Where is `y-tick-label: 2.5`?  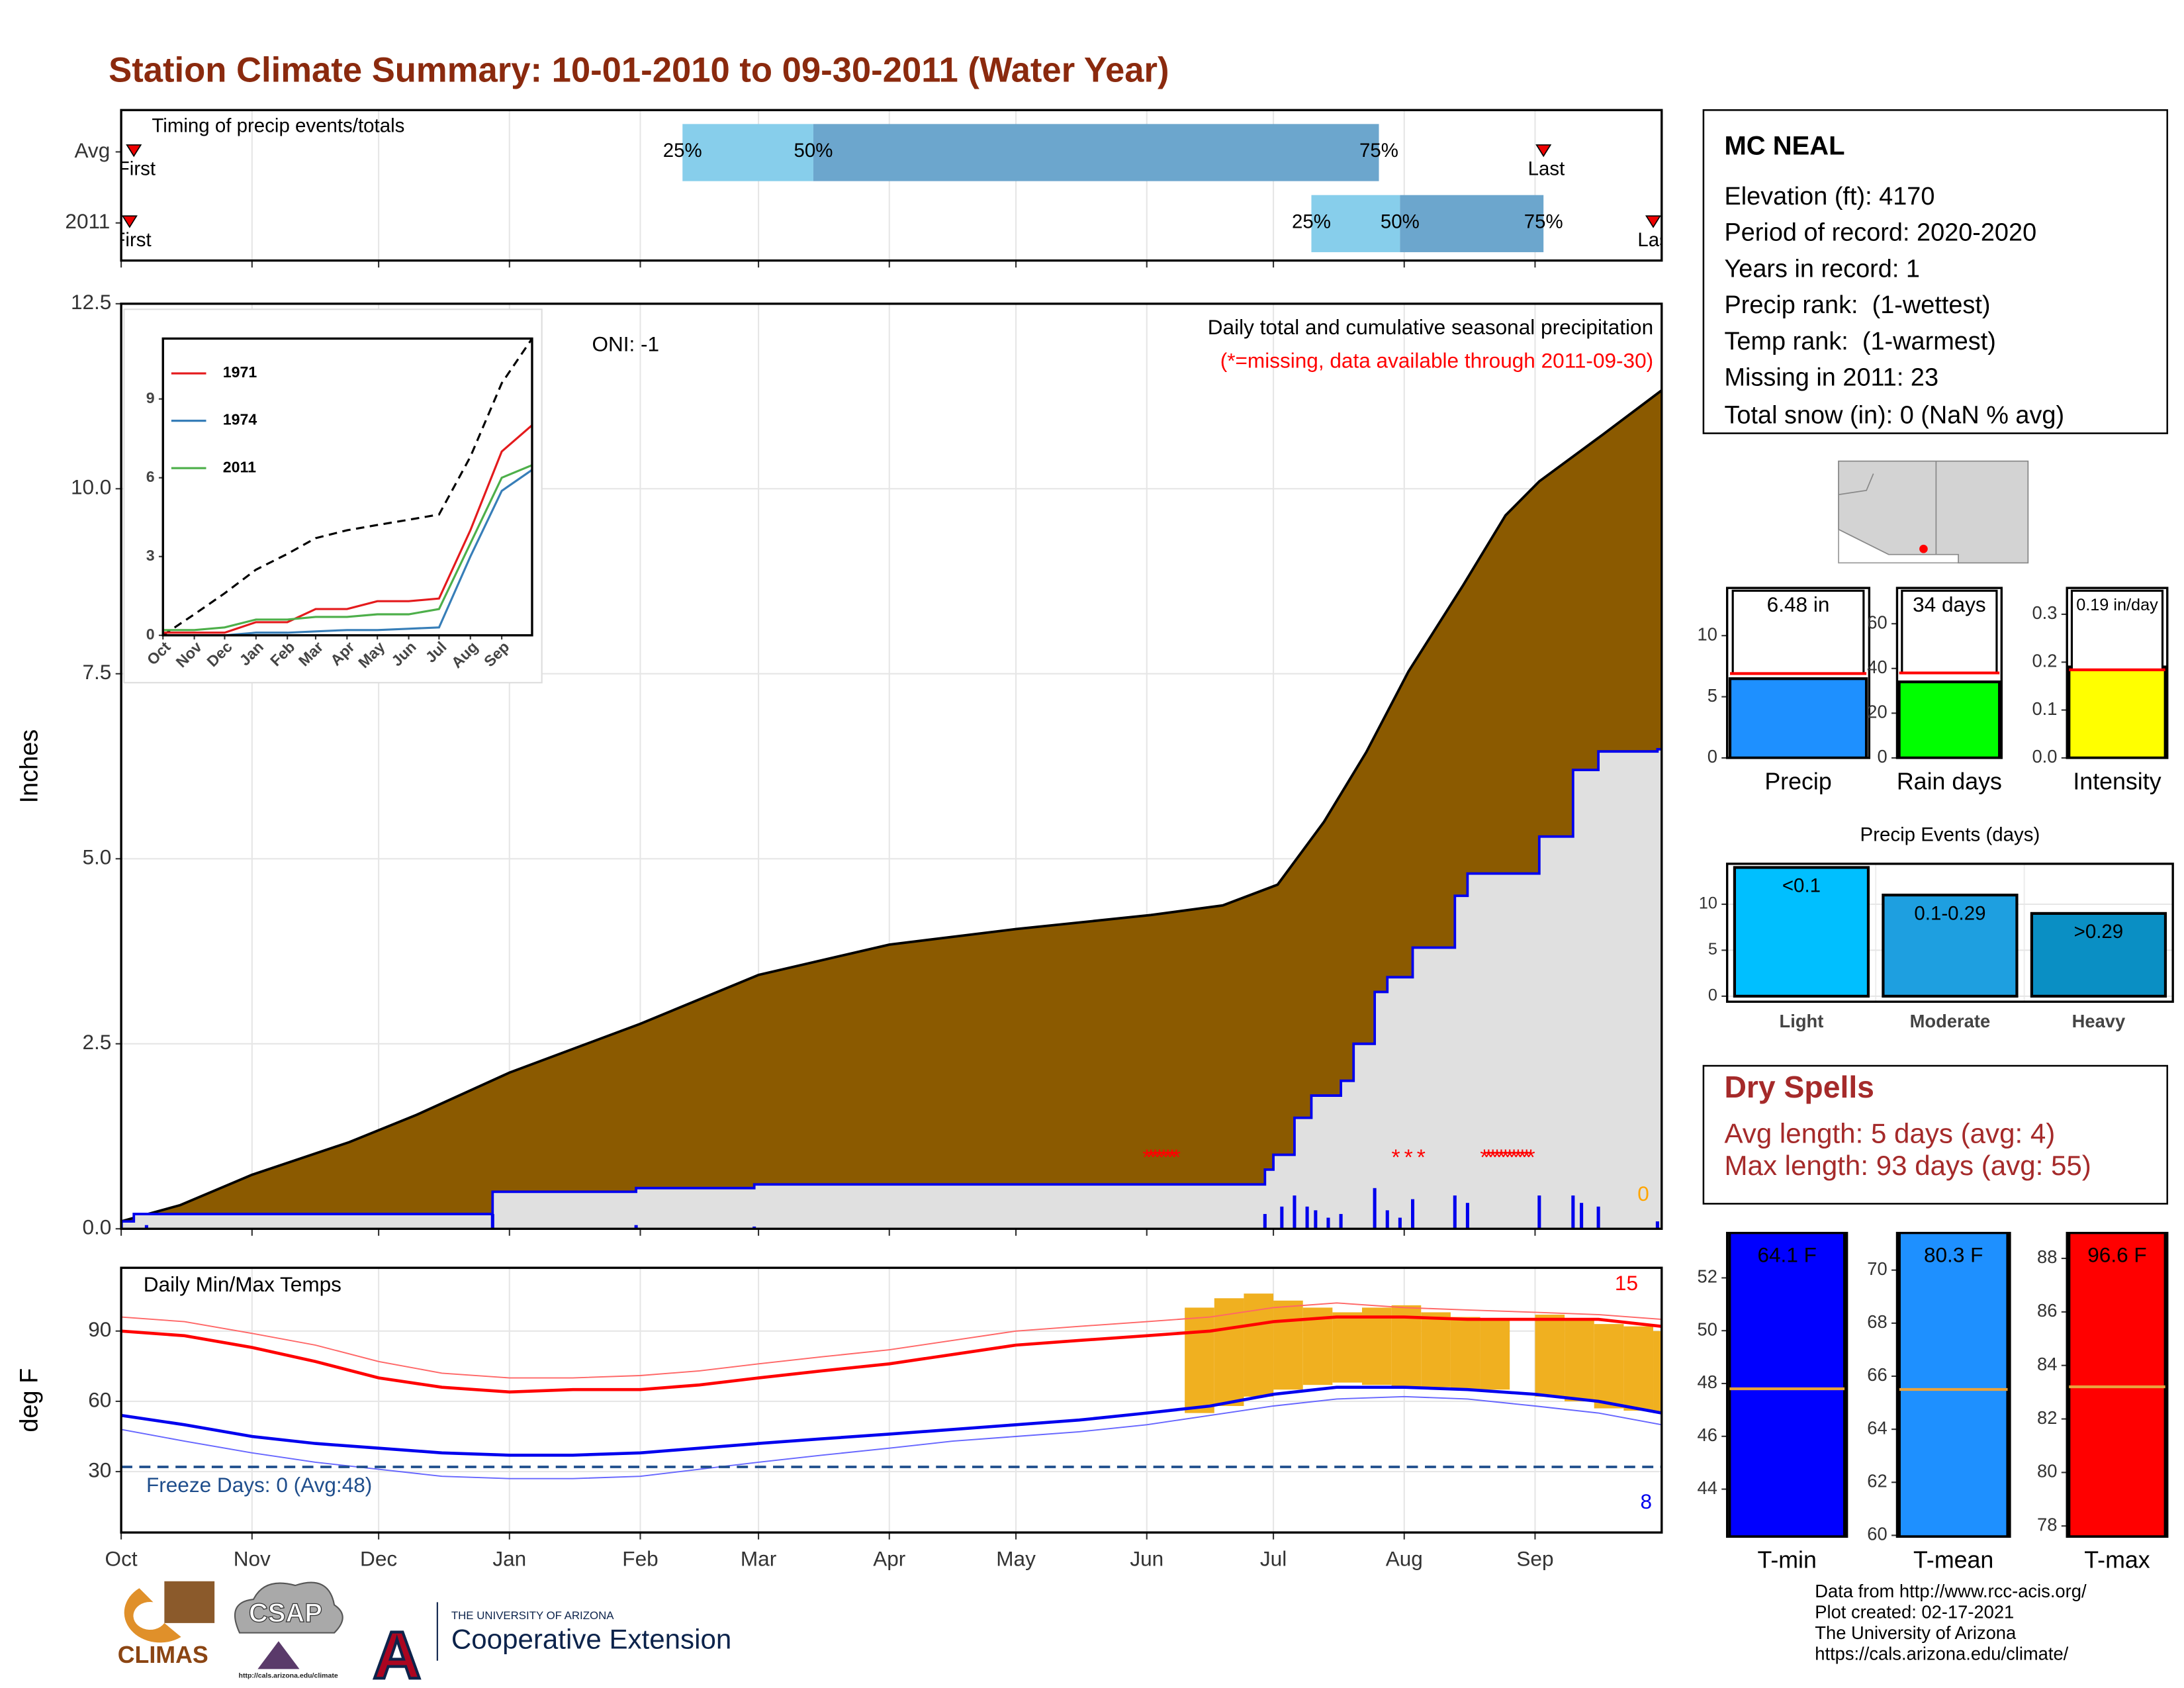 y-tick-label: 2.5 is located at coordinates (97, 1042).